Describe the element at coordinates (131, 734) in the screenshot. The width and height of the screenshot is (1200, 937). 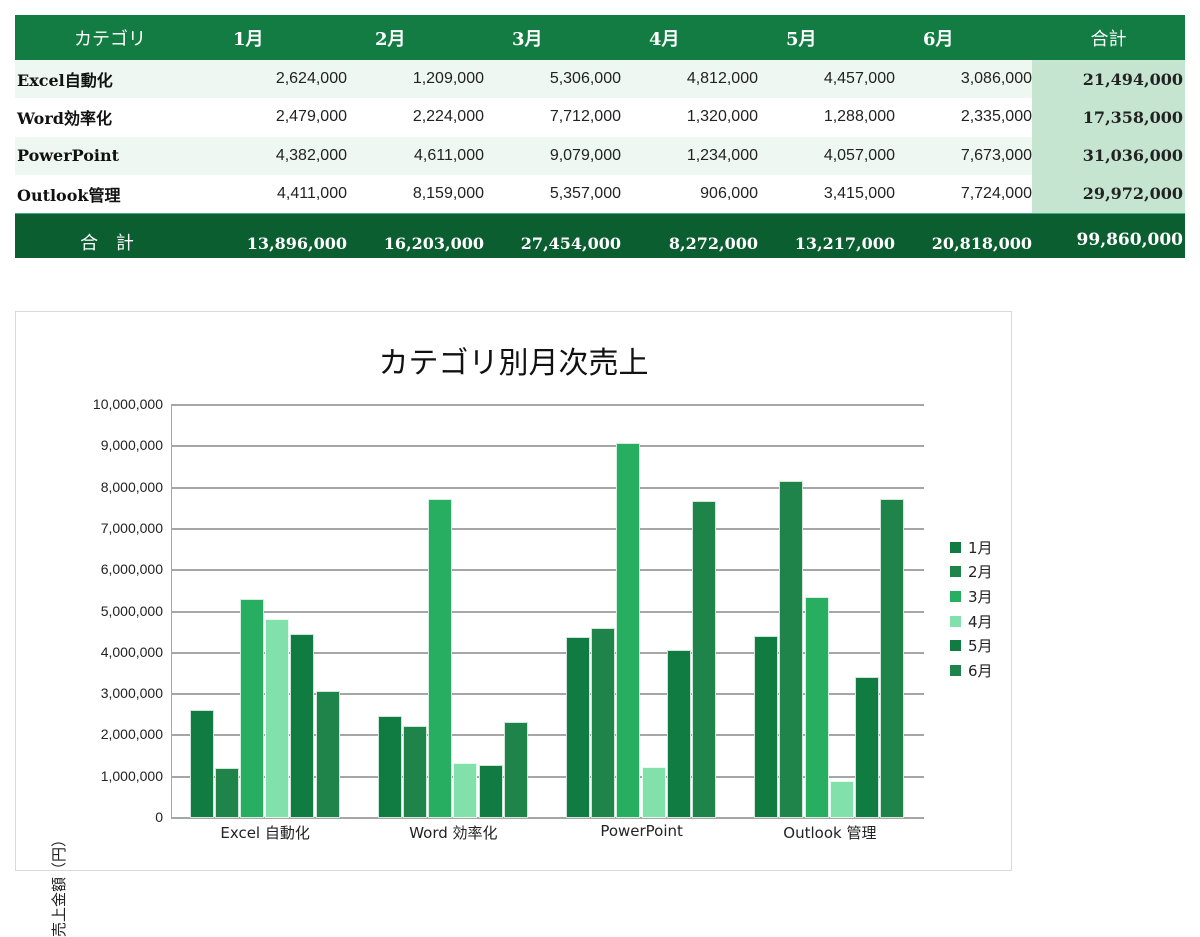
I see `y-tick-label: 2,000,000` at that location.